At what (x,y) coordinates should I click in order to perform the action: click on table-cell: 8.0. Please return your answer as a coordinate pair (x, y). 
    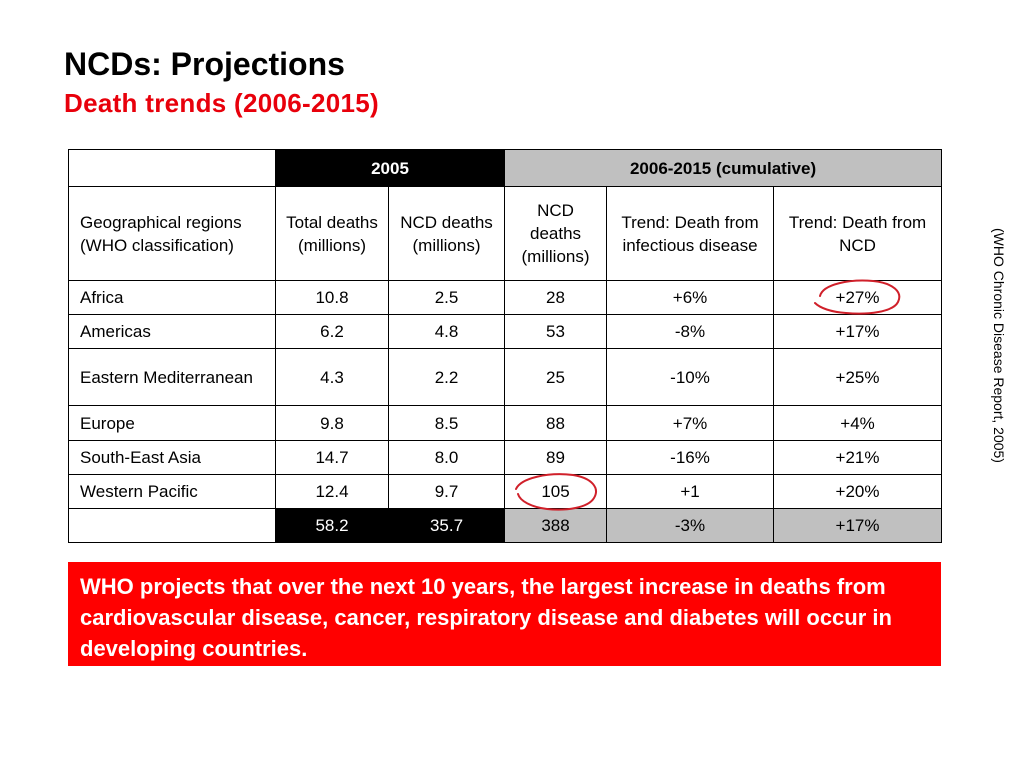
    Looking at the image, I should click on (446, 457).